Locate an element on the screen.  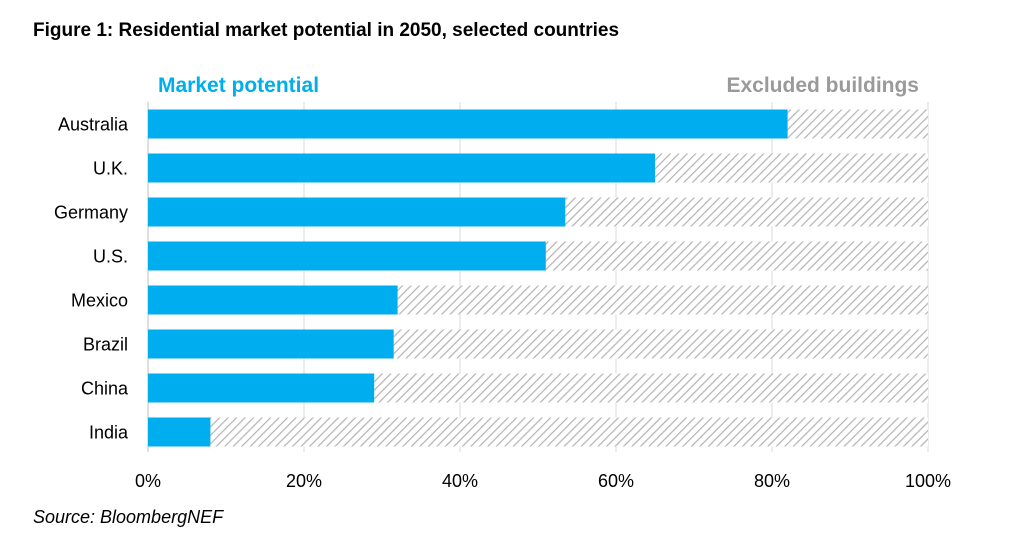
category-label: Brazil is located at coordinates (105, 345).